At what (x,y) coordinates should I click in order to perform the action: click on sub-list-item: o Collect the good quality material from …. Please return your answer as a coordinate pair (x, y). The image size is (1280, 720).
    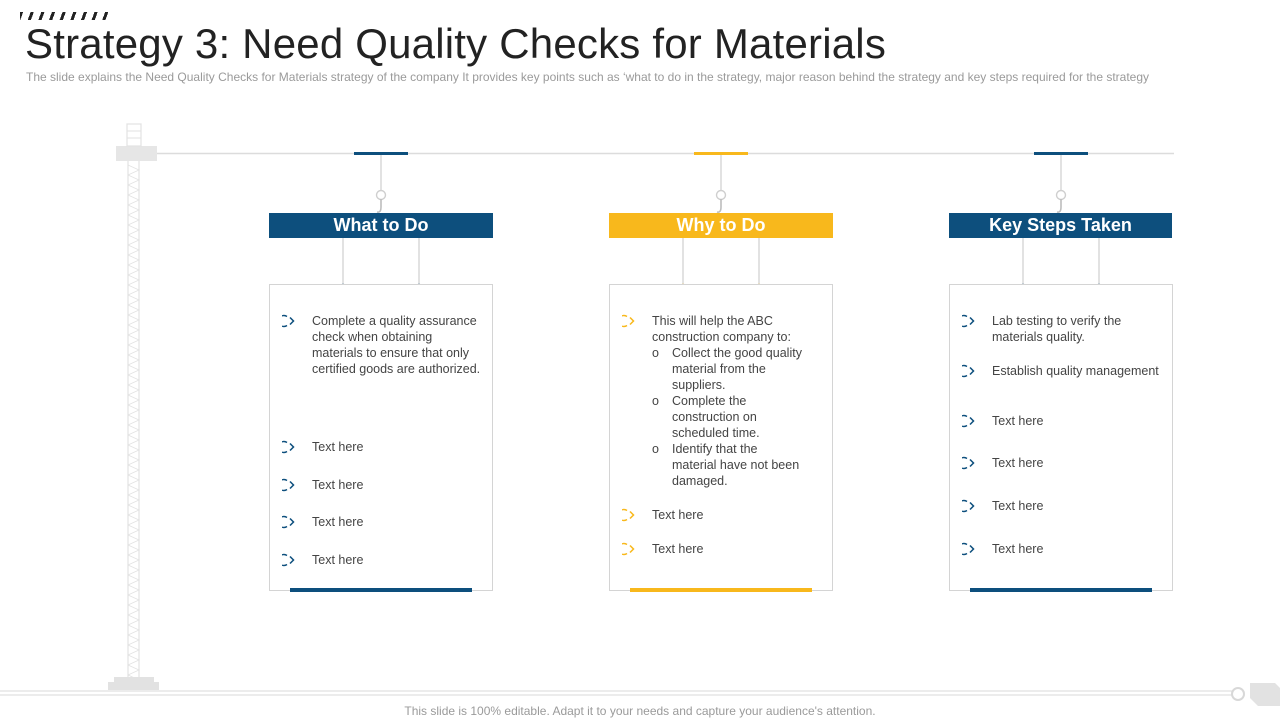
    Looking at the image, I should click on (727, 369).